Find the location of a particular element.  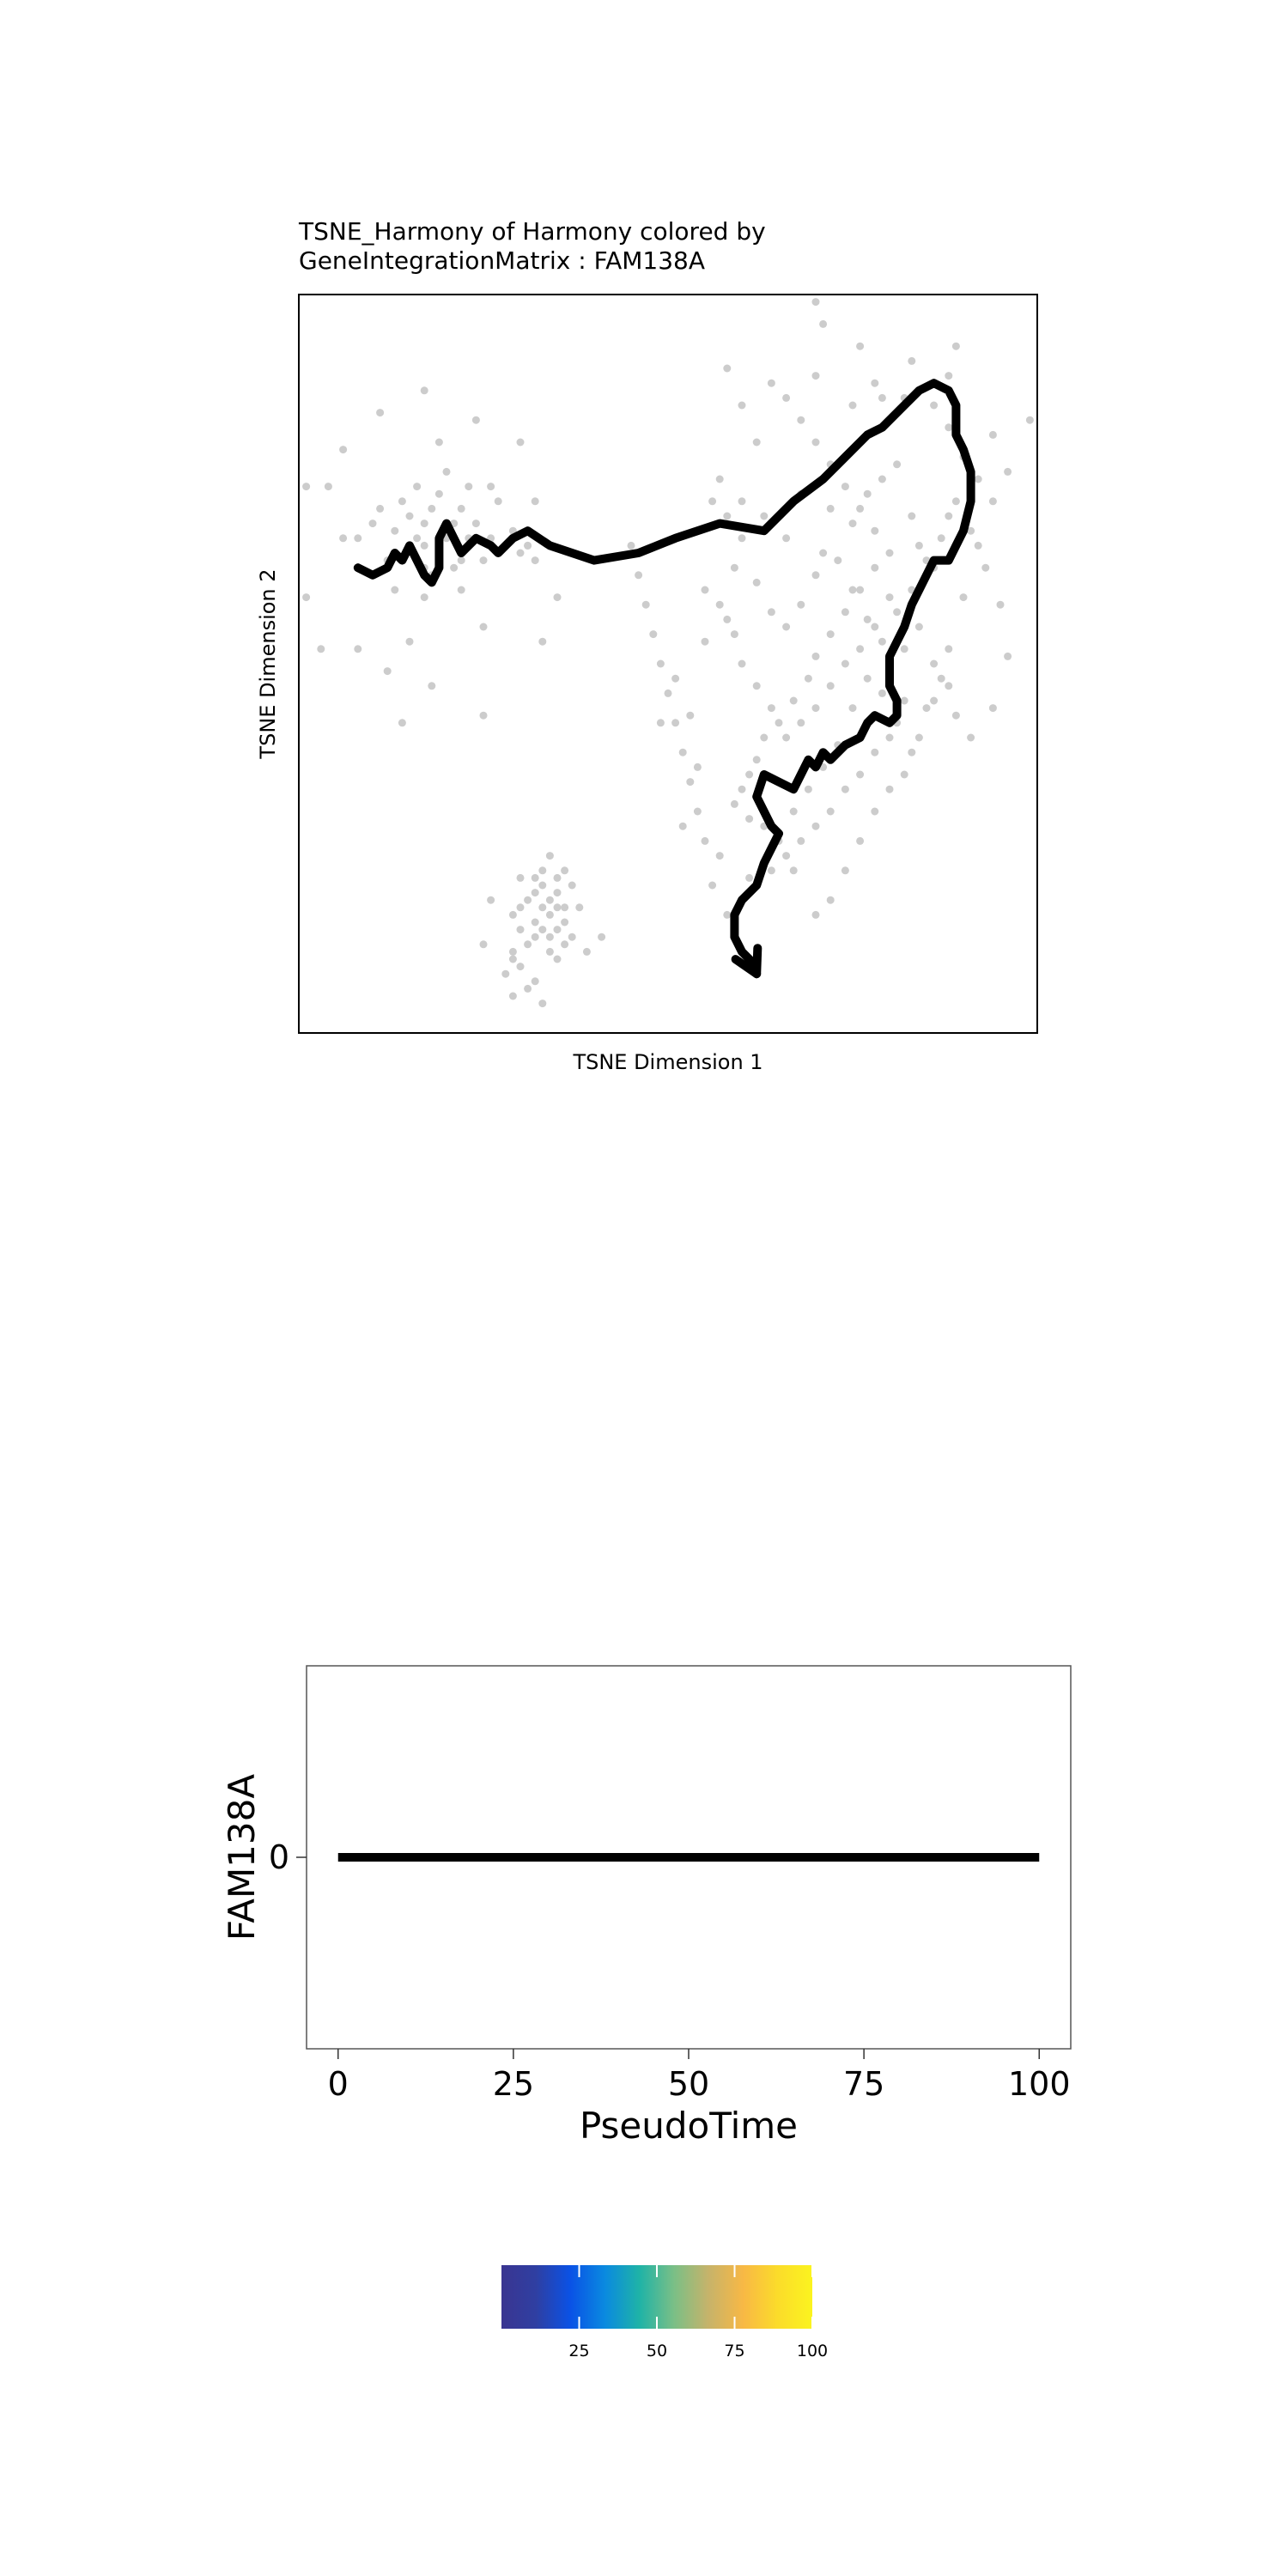

colorbar-tick-label: 50 is located at coordinates (657, 2351).